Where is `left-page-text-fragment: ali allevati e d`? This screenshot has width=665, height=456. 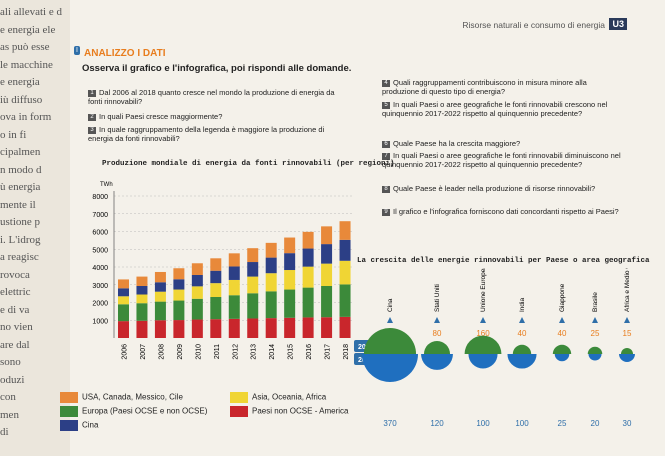 left-page-text-fragment: ali allevati e d is located at coordinates (31, 12).